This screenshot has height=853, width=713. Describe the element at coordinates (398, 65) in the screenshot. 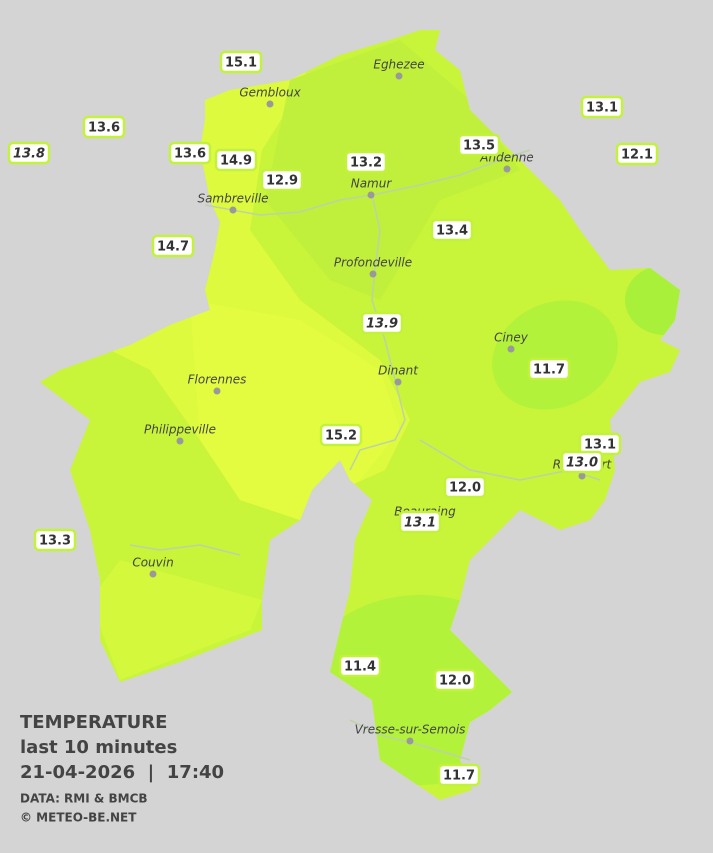

I see `town-name: Eghezee` at that location.